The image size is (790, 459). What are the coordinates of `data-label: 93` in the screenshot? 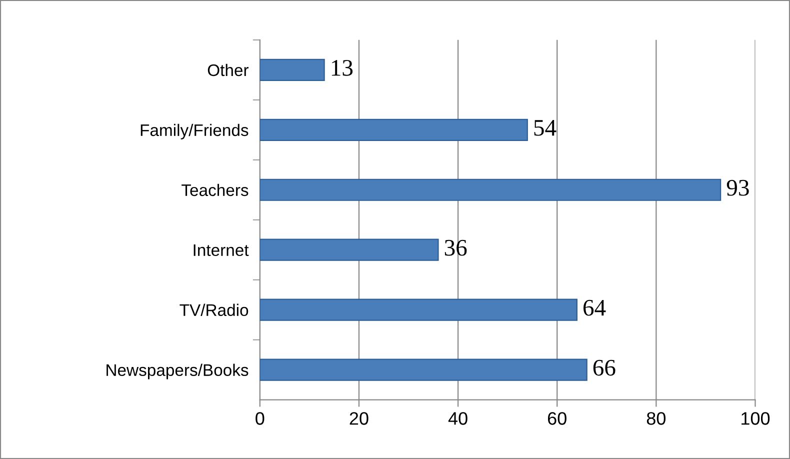 It's located at (737, 188).